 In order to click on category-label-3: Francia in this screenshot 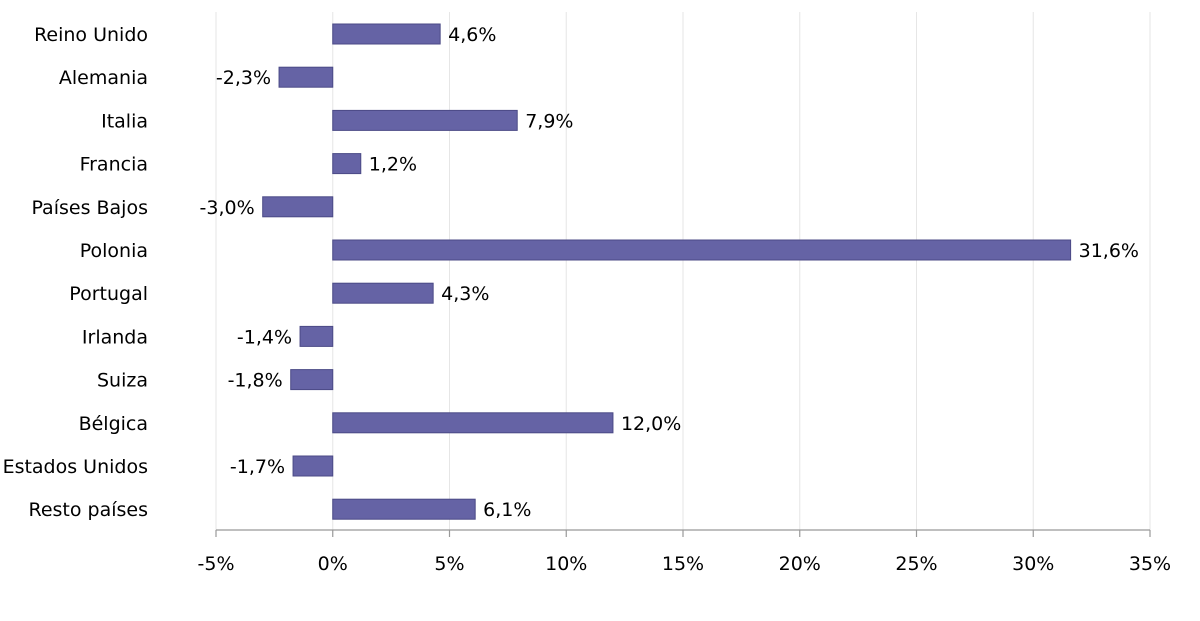, I will do `click(114, 165)`.